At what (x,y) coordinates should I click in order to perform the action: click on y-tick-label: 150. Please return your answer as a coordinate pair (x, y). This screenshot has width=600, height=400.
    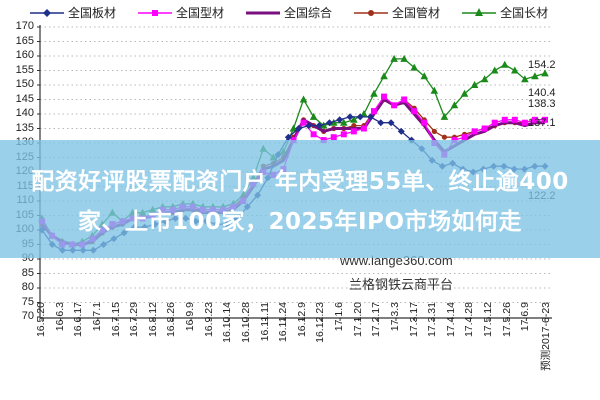
    Looking at the image, I should click on (24, 84).